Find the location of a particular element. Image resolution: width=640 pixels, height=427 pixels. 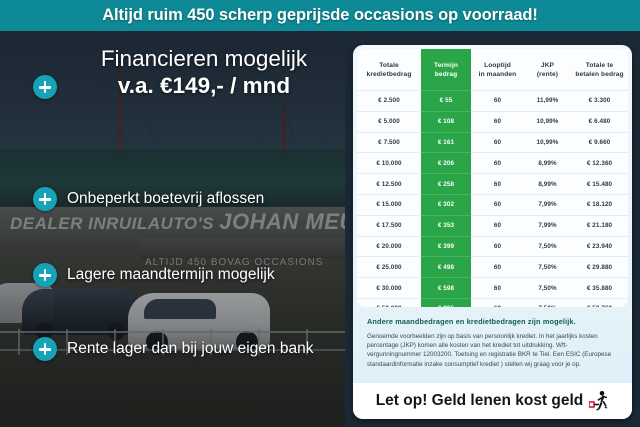

warning-bar: Let op! Geld lenen kost geld is located at coordinates (492, 401).